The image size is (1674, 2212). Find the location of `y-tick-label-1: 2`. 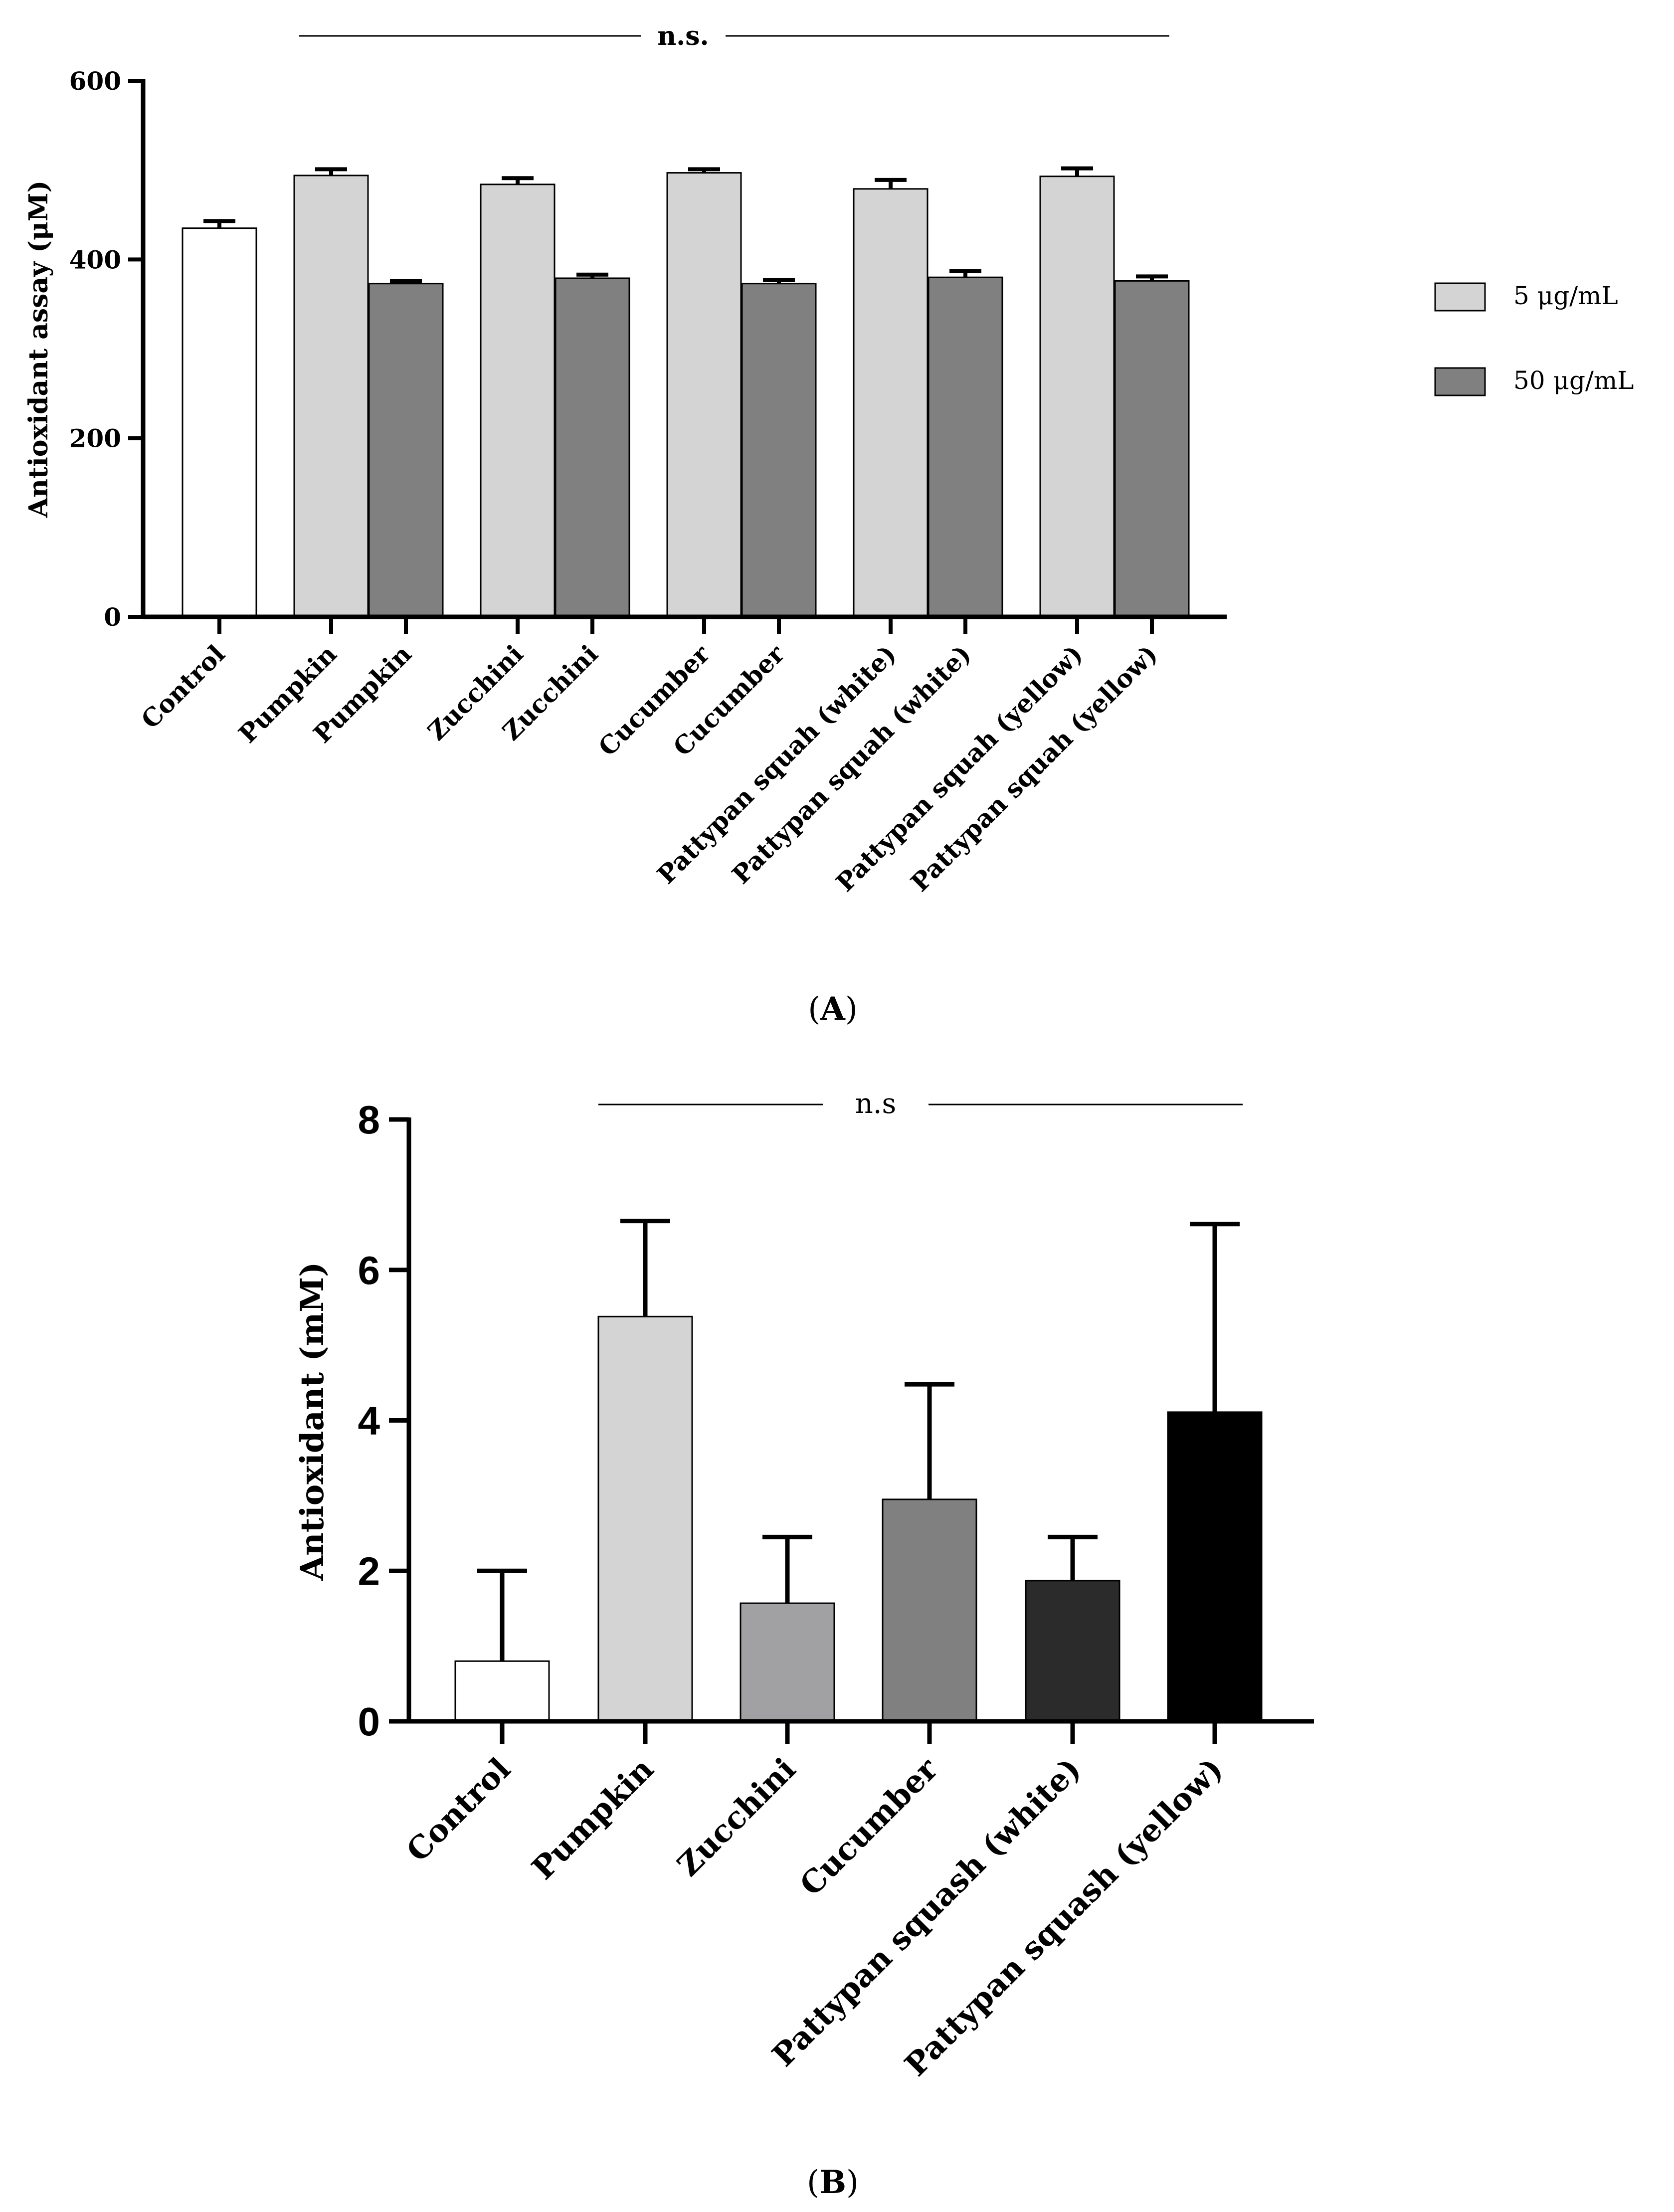

y-tick-label-1: 2 is located at coordinates (369, 1571).